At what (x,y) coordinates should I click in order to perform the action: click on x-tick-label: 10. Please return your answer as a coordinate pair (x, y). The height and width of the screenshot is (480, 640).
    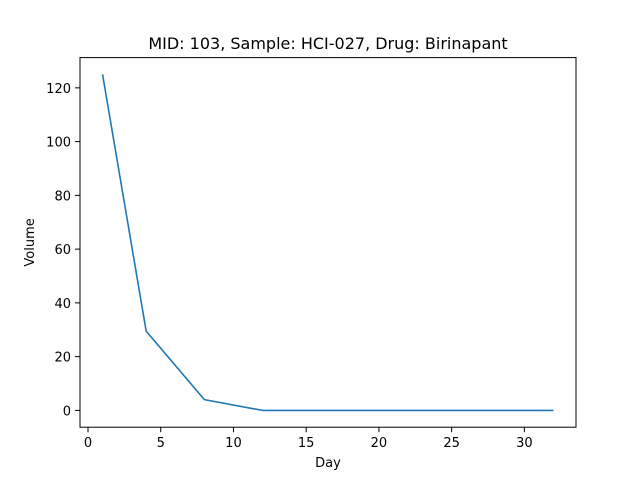
    Looking at the image, I should click on (233, 443).